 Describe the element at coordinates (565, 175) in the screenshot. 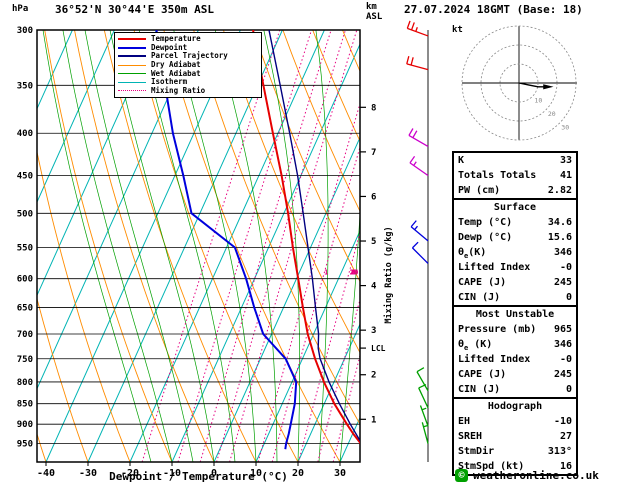

I see `table-row-value: 41` at that location.